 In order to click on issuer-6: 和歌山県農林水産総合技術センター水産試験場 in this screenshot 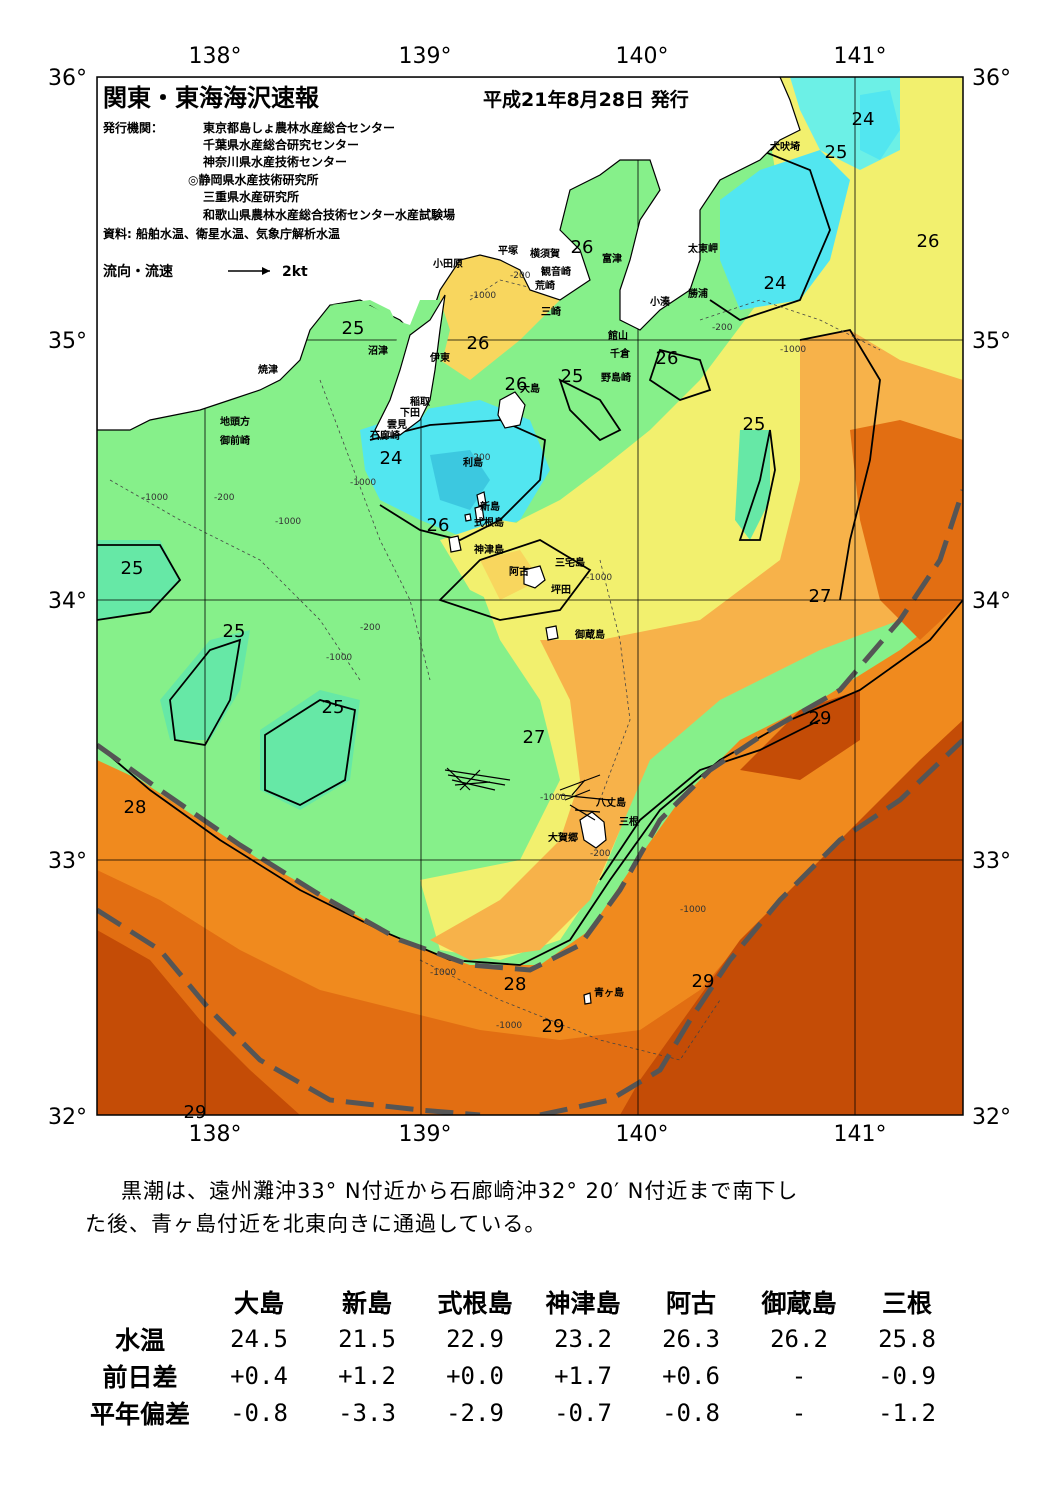, I will do `click(328, 214)`.